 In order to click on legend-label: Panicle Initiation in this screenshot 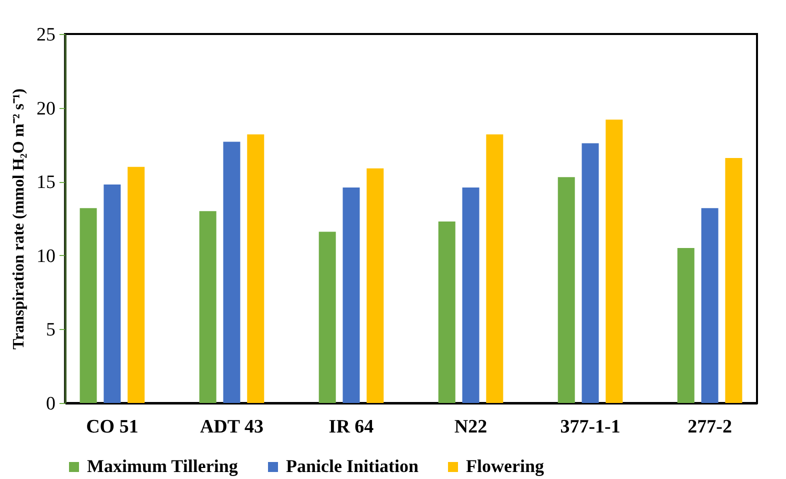, I will do `click(352, 466)`.